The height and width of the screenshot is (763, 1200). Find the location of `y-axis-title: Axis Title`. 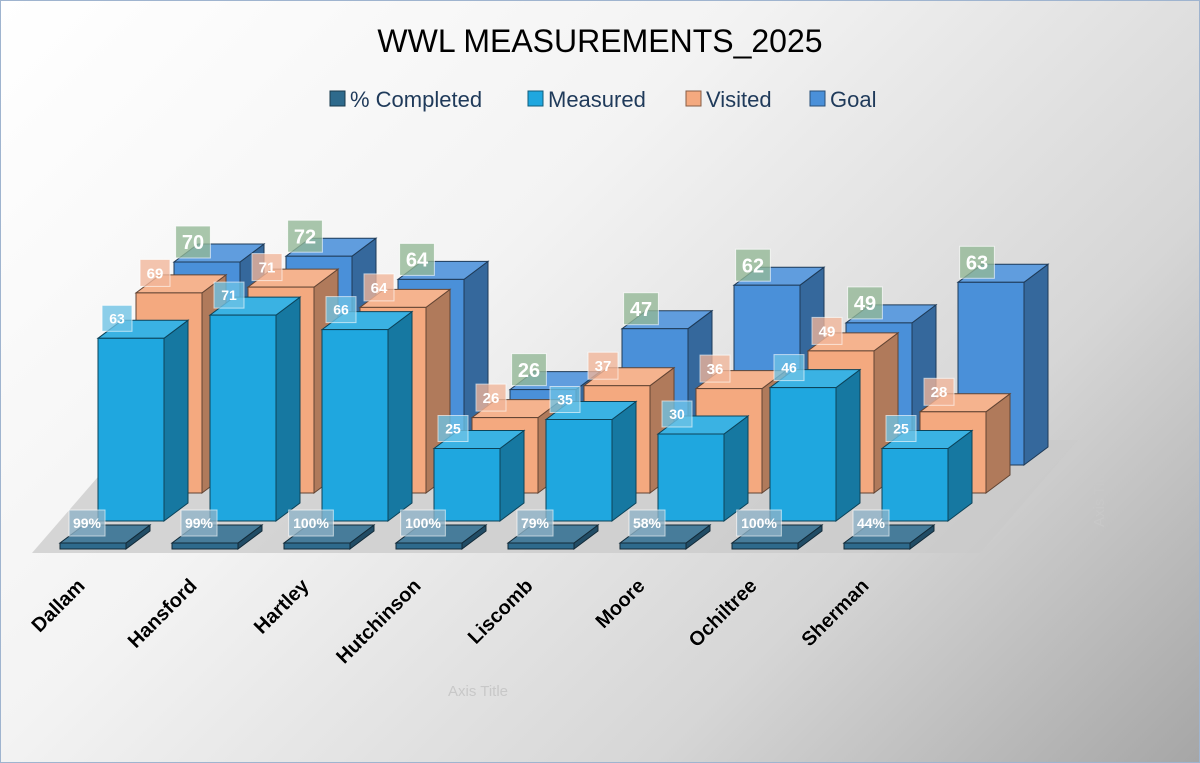

y-axis-title: Axis Title is located at coordinates (1099, 497).